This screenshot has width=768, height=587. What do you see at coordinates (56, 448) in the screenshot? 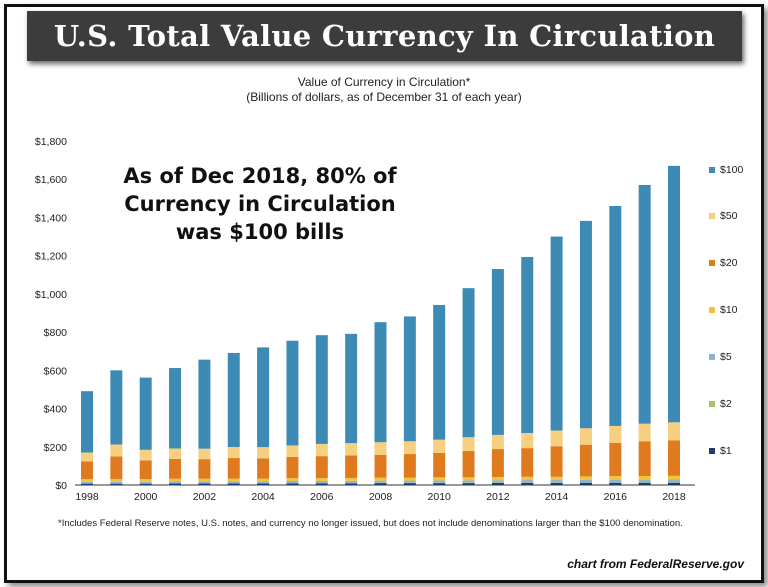
I see `y-tick-label: $200` at bounding box center [56, 448].